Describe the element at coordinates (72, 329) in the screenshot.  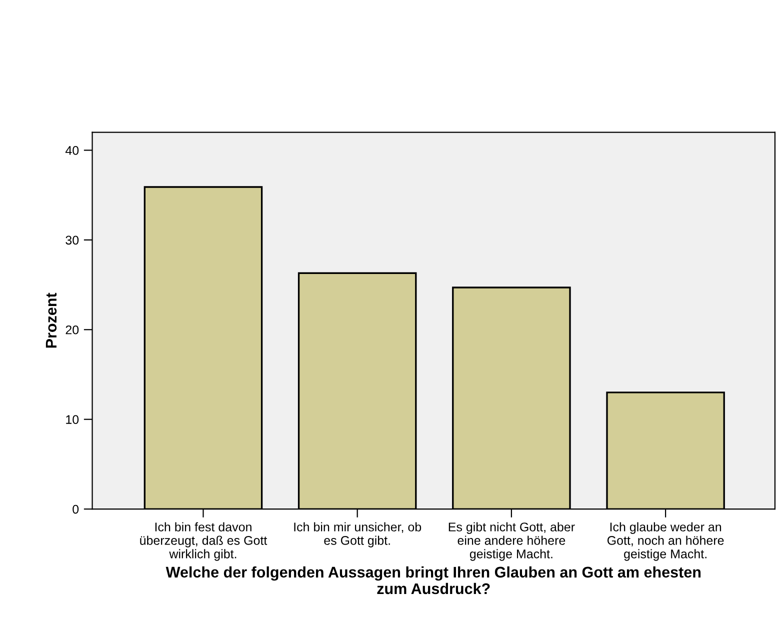
I see `y-tick-label: 20` at that location.